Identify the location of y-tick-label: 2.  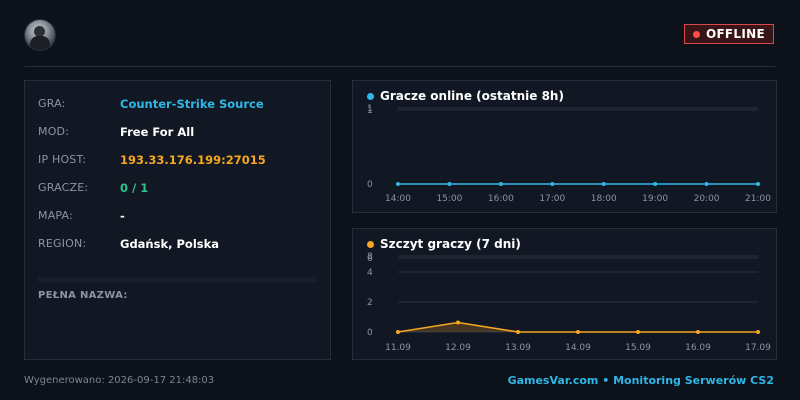
(370, 303).